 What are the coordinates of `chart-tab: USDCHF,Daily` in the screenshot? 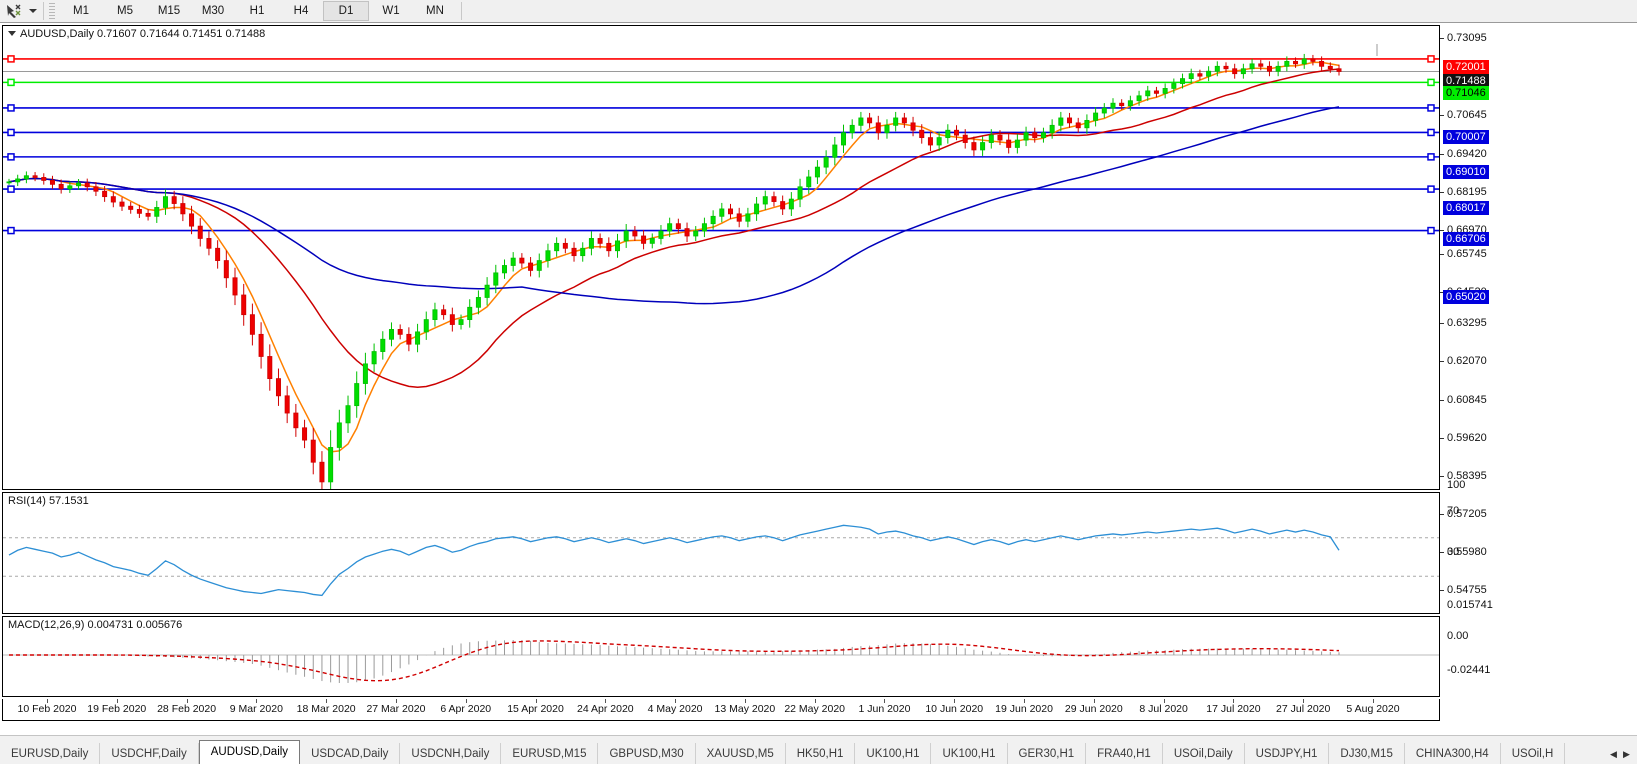 It's located at (149, 753).